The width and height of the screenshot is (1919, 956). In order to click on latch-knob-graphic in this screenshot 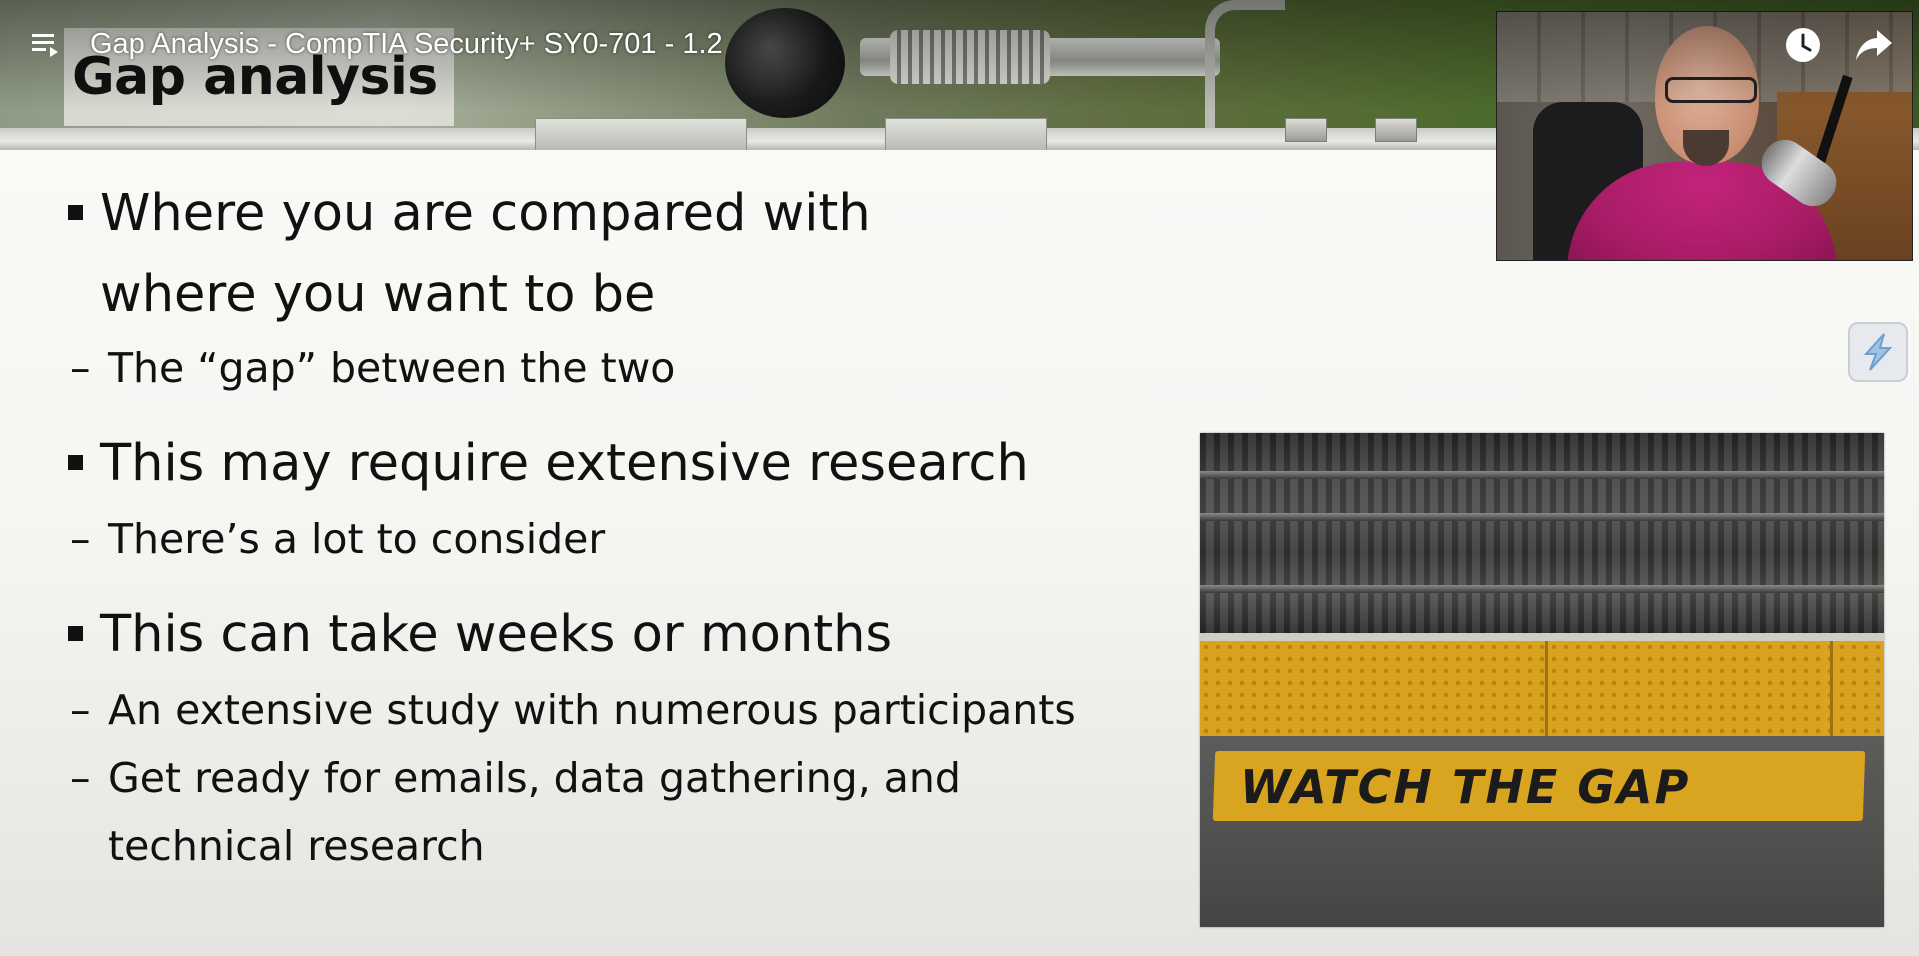, I will do `click(785, 63)`.